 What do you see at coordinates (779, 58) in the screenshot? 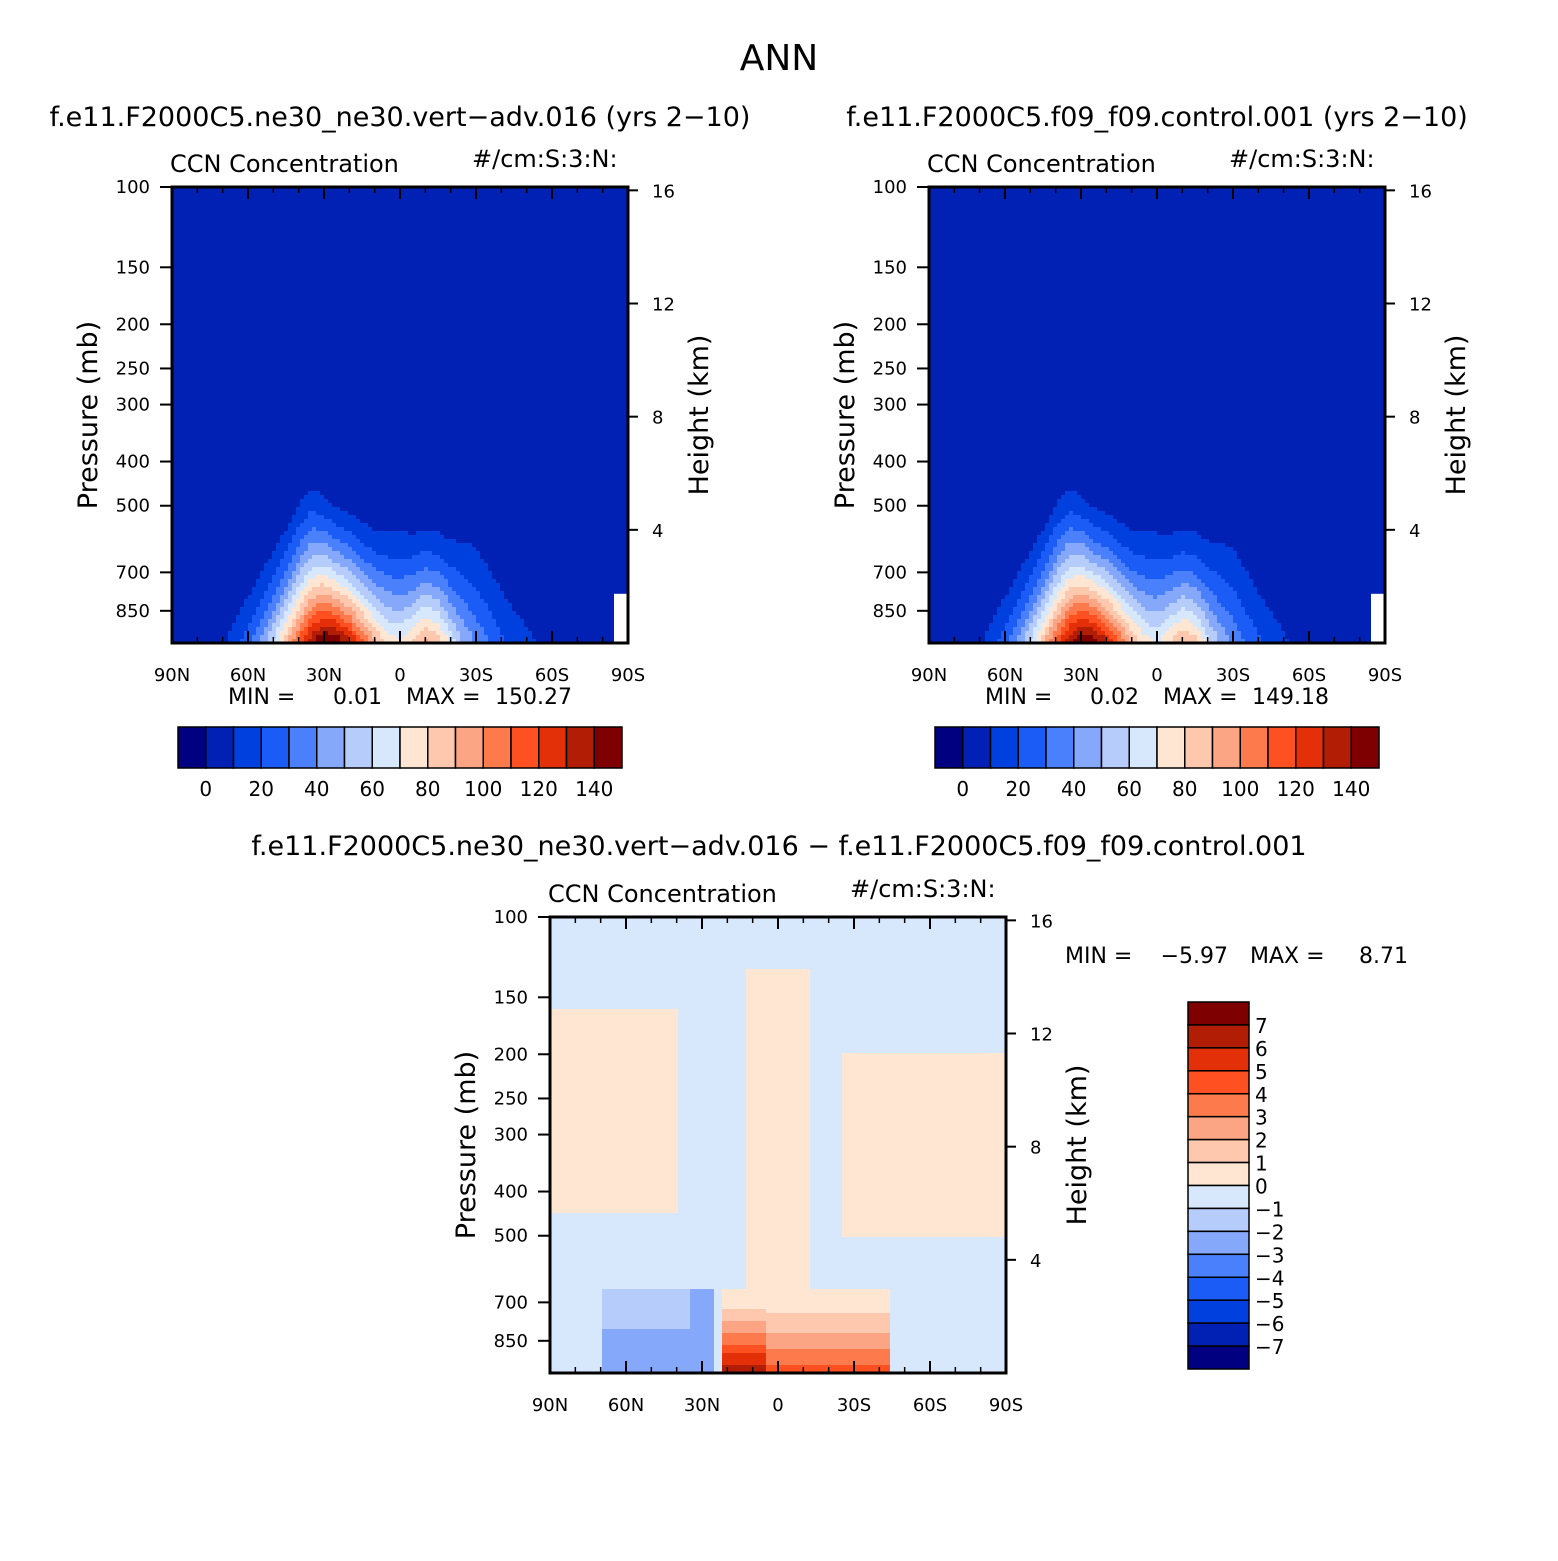
I see `figure-title: ANN` at bounding box center [779, 58].